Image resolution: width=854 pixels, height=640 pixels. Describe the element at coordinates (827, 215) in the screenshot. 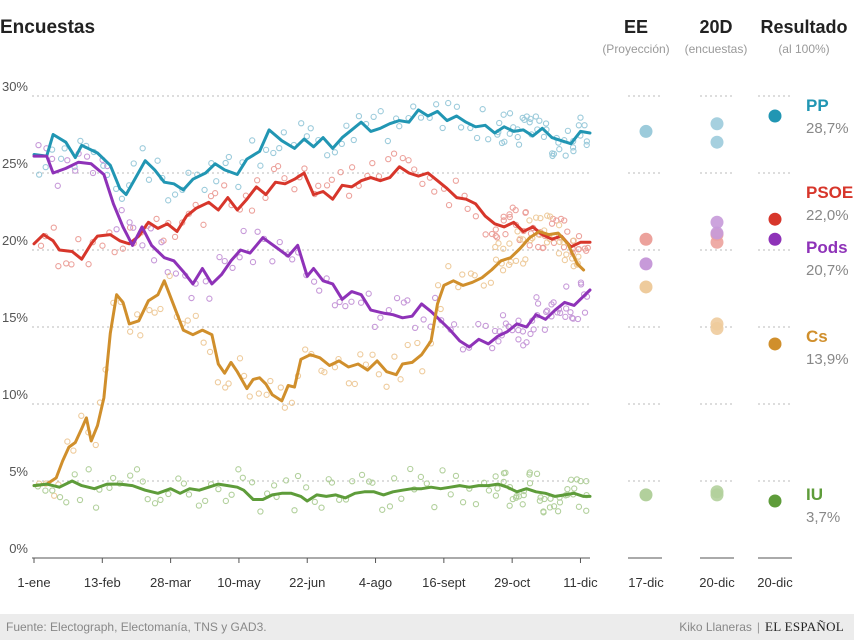

I see `result-value-psoe: 22,0%` at that location.